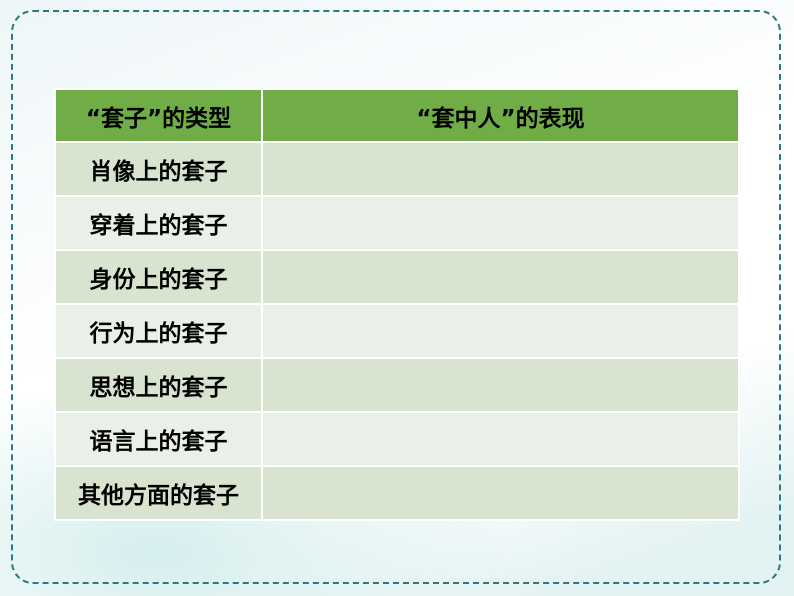 The width and height of the screenshot is (794, 596). Describe the element at coordinates (158, 115) in the screenshot. I see `header-type: “套子”的类型` at that location.